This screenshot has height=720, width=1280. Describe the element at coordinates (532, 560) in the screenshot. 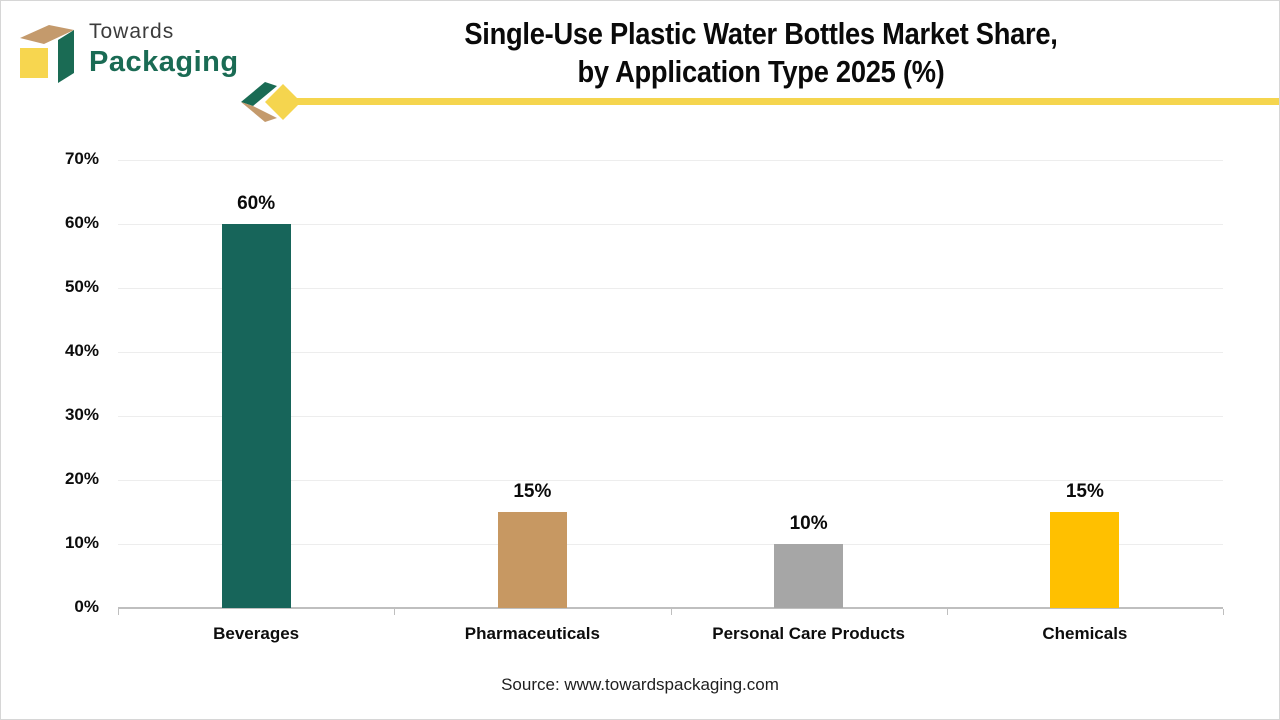

I see `bar-pharmaceuticals` at that location.